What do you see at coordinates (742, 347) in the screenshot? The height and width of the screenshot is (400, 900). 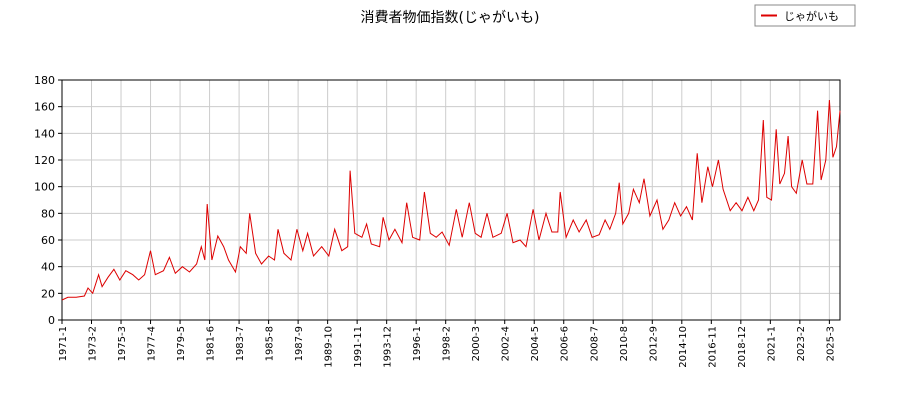 I see `x-tick-label: 2018-12` at bounding box center [742, 347].